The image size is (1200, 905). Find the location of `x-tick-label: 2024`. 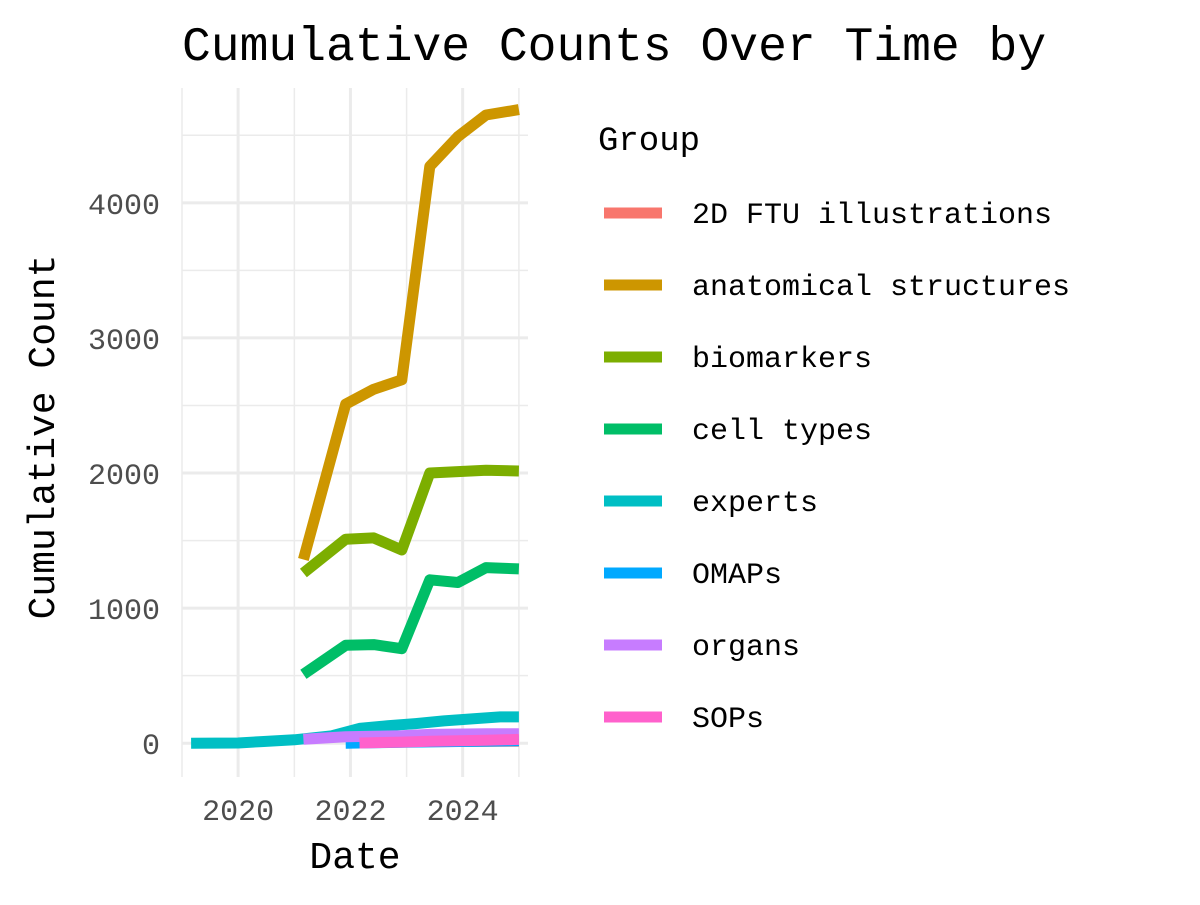

x-tick-label: 2024 is located at coordinates (463, 813).